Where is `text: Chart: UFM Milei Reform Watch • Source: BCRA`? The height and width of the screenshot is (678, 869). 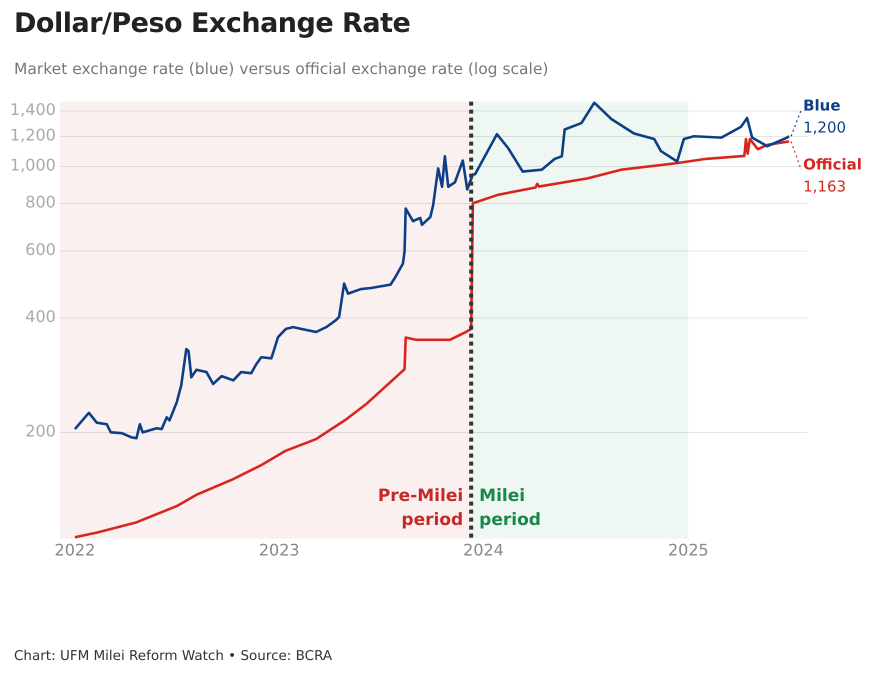
text: Chart: UFM Milei Reform Watch • Source: BCRA is located at coordinates (173, 656).